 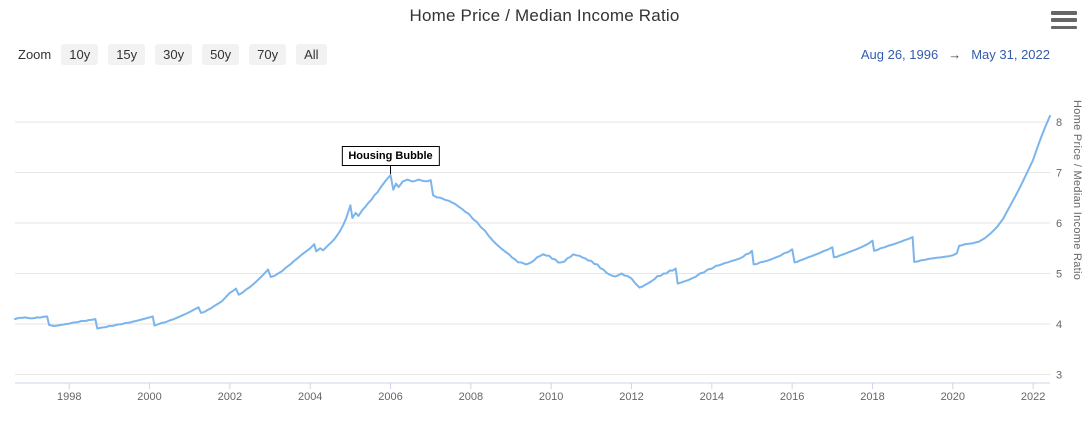 What do you see at coordinates (390, 397) in the screenshot?
I see `x-axis-label: 2006` at bounding box center [390, 397].